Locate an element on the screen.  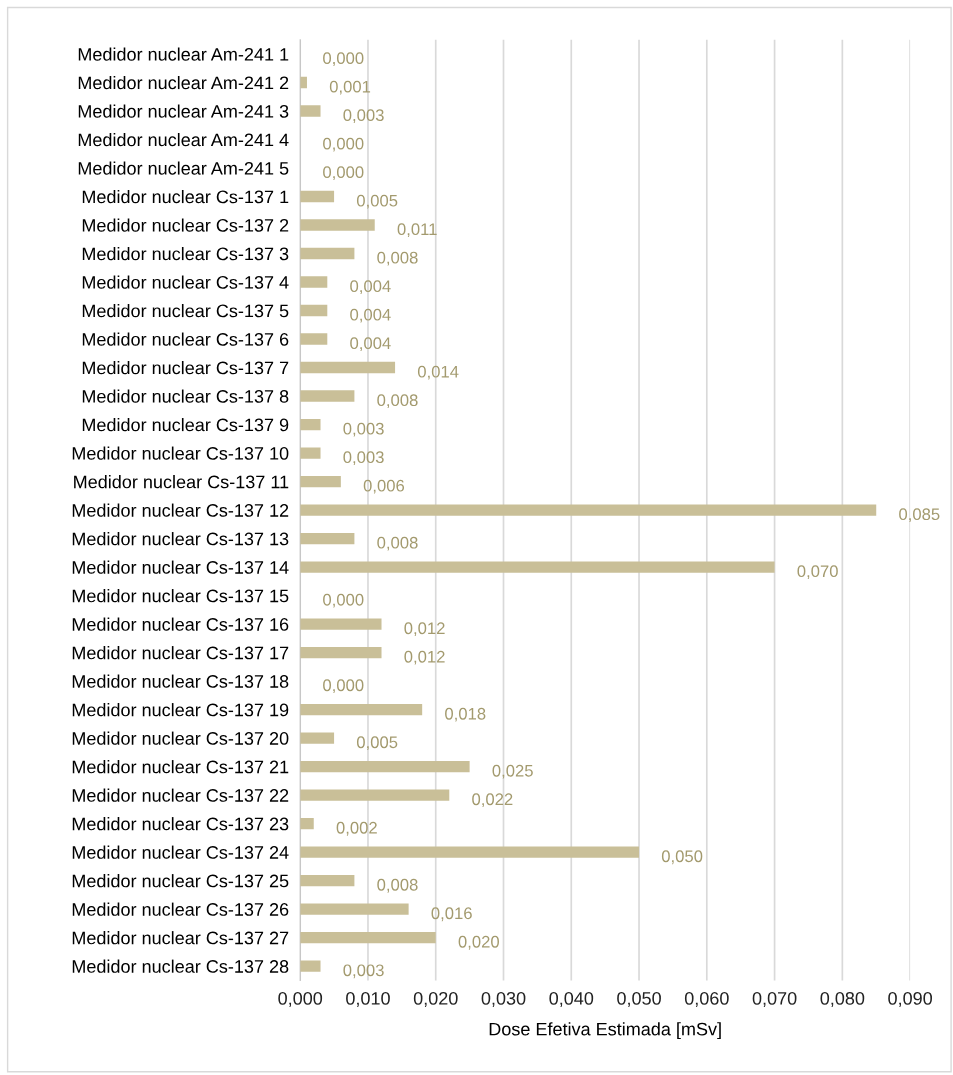
data-label: 0,050 is located at coordinates (682, 857).